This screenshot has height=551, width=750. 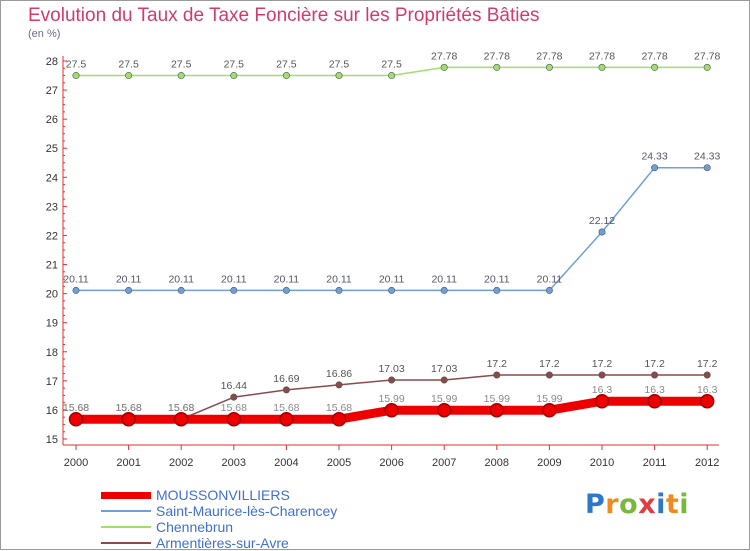 What do you see at coordinates (612, 504) in the screenshot?
I see `logo-letter: r` at bounding box center [612, 504].